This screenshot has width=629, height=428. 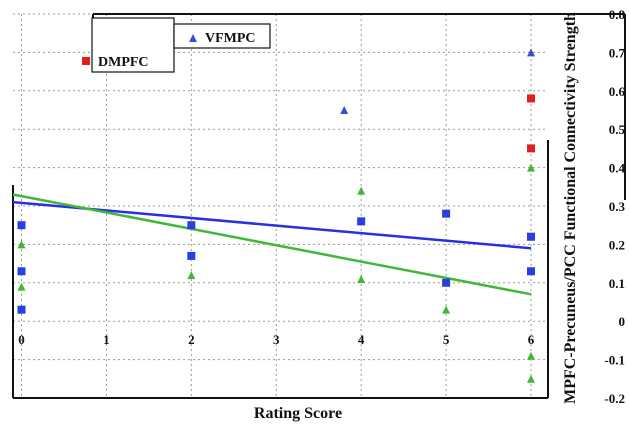 What do you see at coordinates (617, 129) in the screenshot?
I see `y-tick-label: 0.5` at bounding box center [617, 129].